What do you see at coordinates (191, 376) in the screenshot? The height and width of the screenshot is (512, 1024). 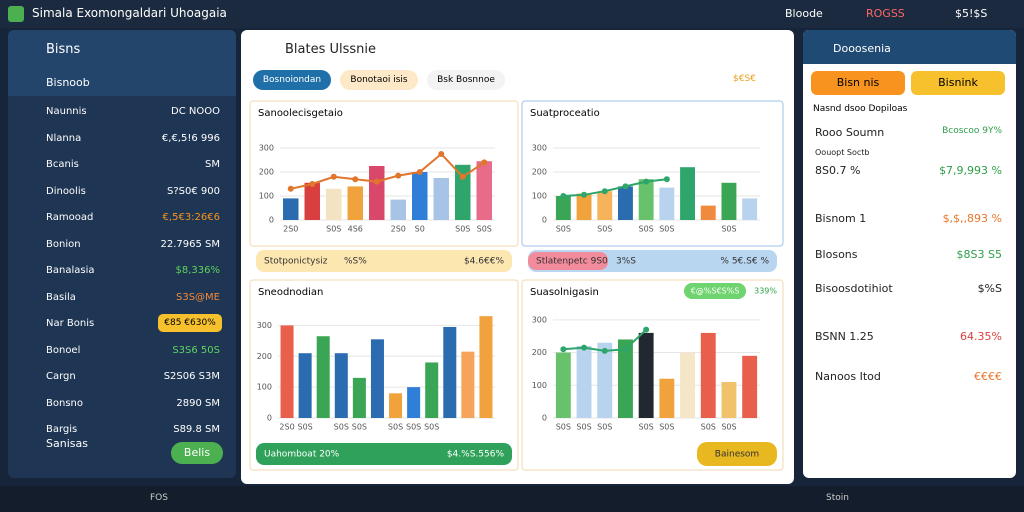 I see `nav-value: S2S06 S3M` at bounding box center [191, 376].